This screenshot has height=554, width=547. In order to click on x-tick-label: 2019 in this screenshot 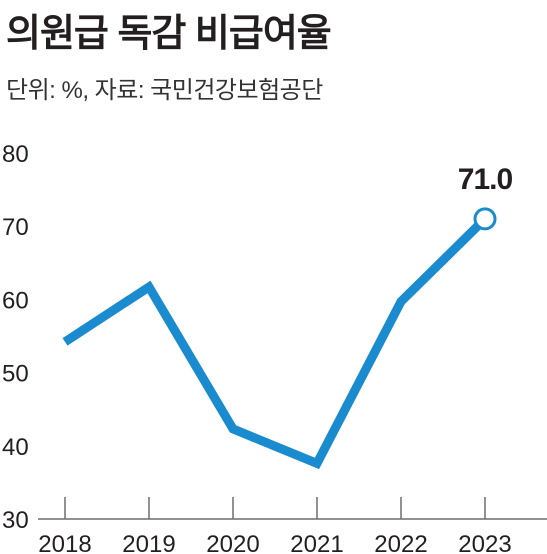, I will do `click(148, 542)`.